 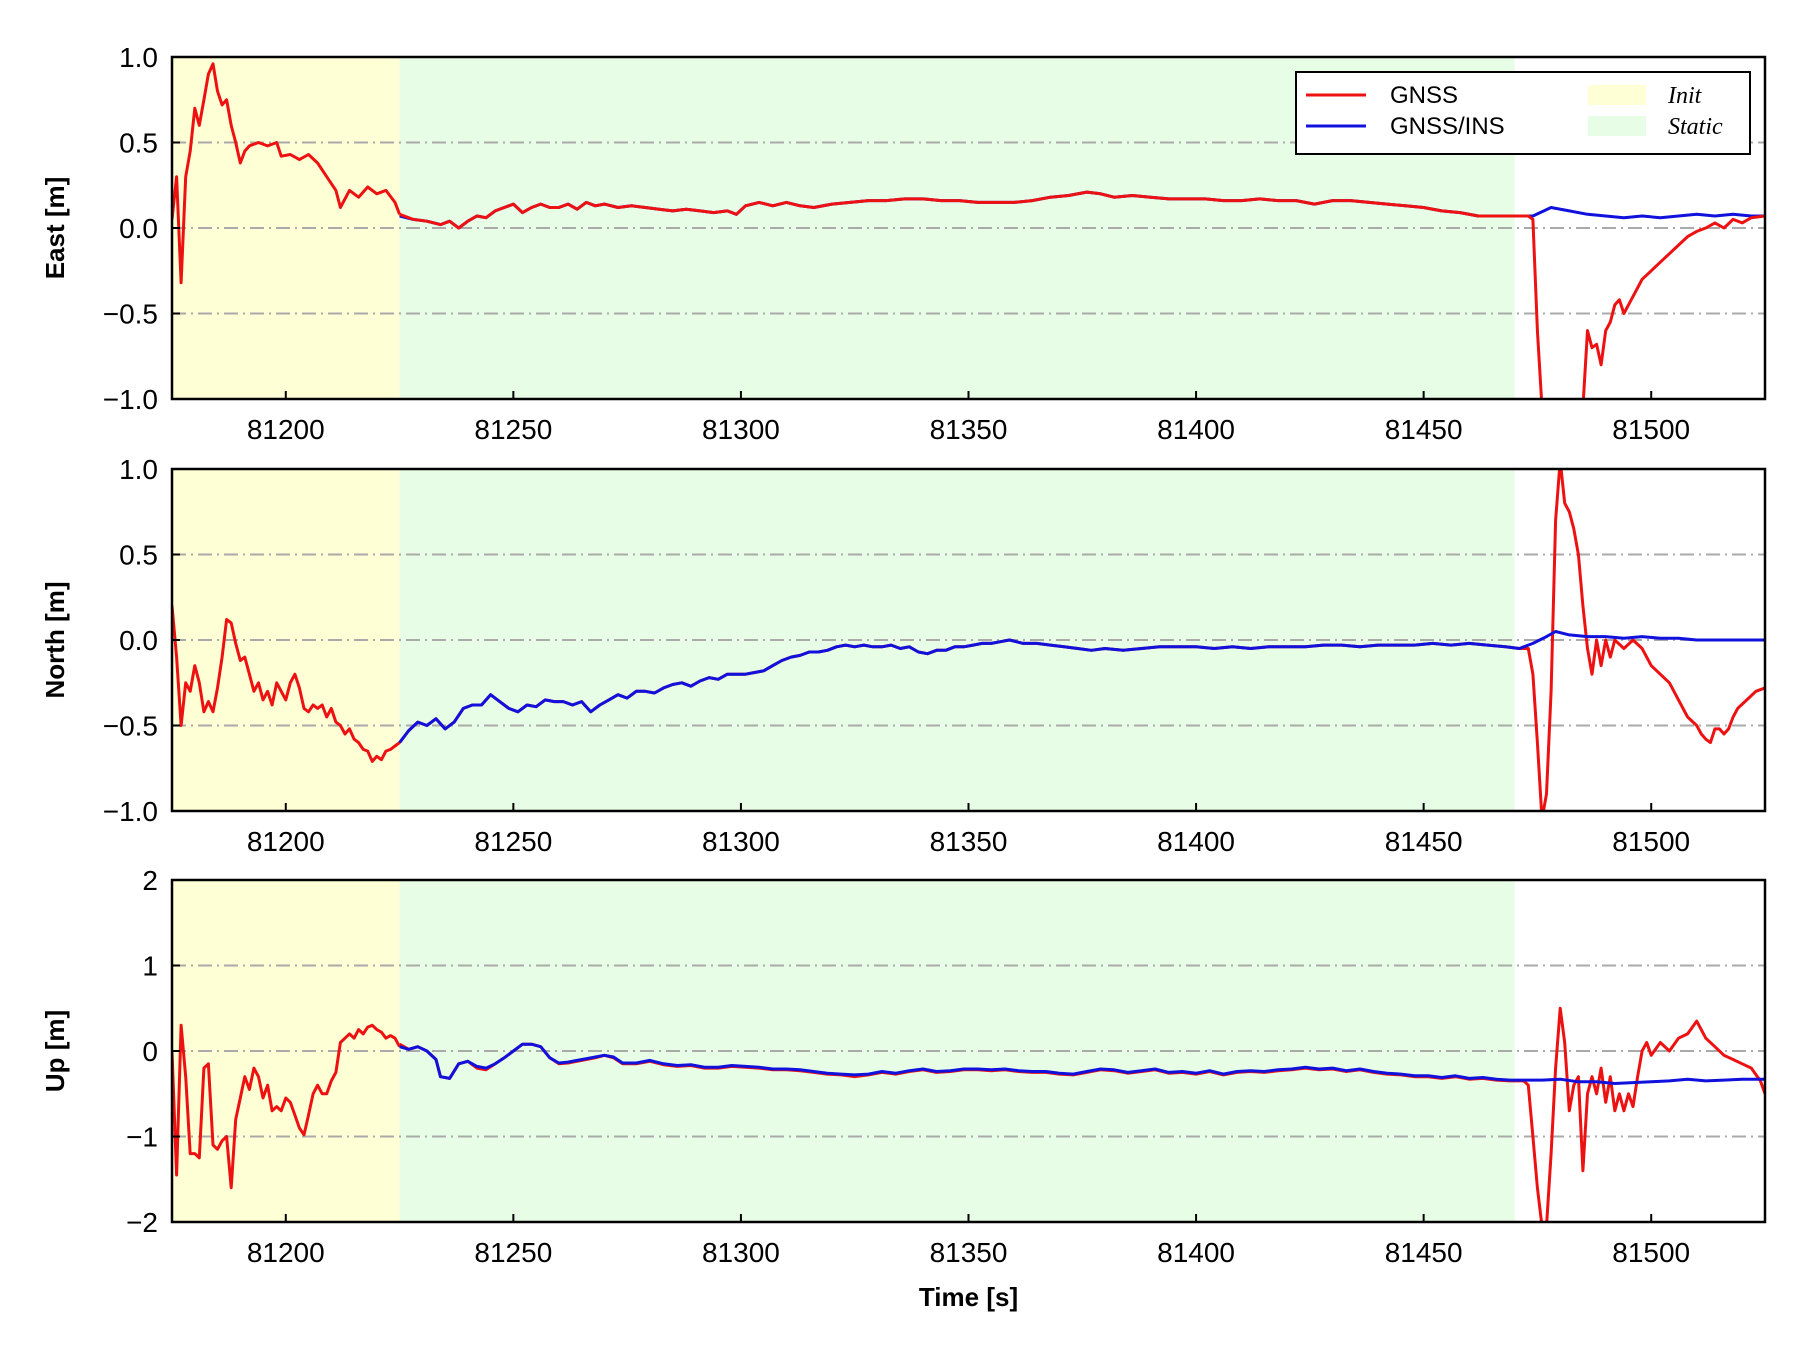 What do you see at coordinates (1424, 95) in the screenshot?
I see `legend-label-gnss: GNSS` at bounding box center [1424, 95].